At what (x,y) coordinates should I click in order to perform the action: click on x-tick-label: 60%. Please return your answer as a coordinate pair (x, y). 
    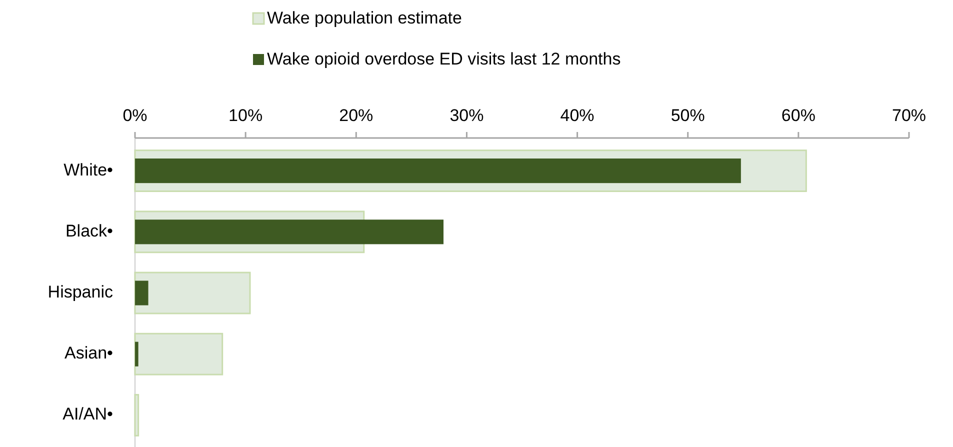
    Looking at the image, I should click on (798, 115).